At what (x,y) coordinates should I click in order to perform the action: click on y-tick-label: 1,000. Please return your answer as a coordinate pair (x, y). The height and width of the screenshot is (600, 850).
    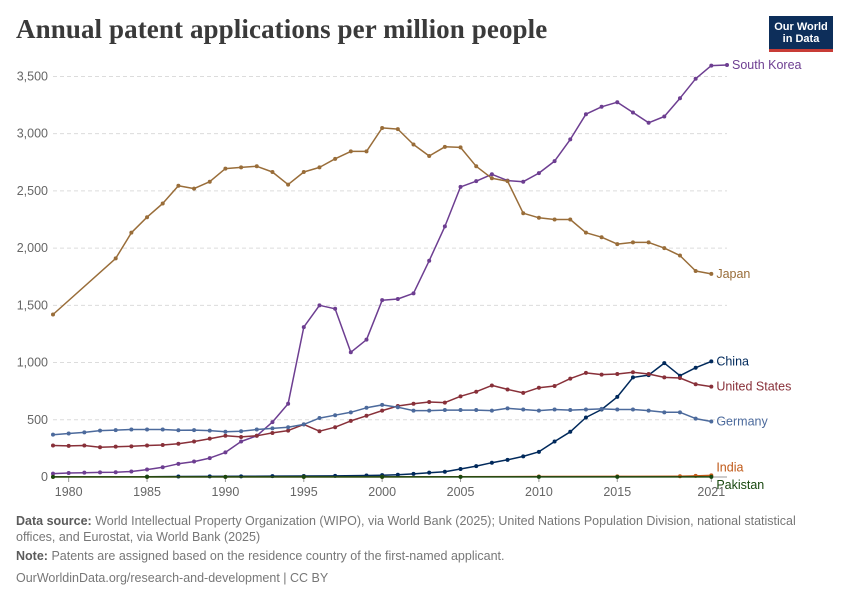
    Looking at the image, I should click on (32, 363).